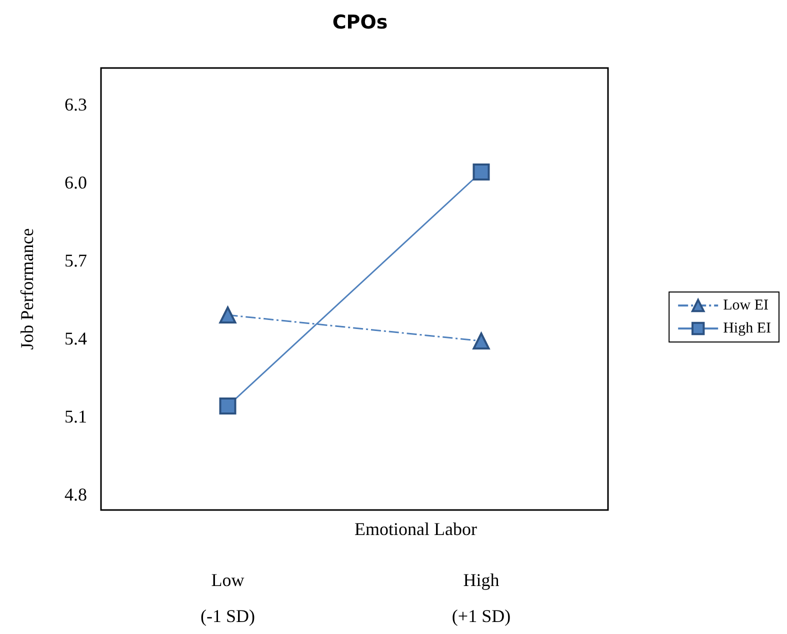  I want to click on x-tick-label: Low (-1 SD), so click(227, 598).